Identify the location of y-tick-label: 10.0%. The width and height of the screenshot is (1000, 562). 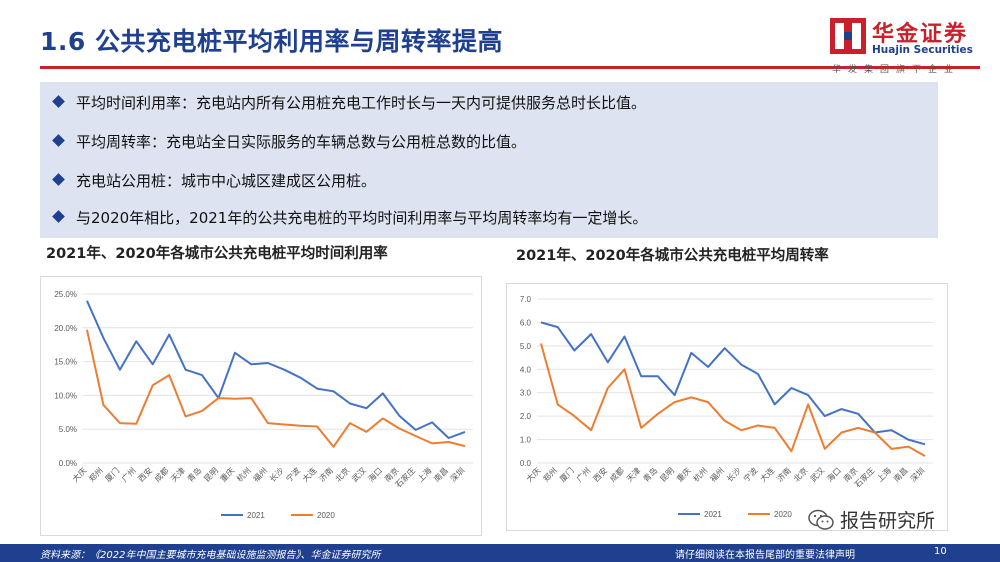
(65, 395).